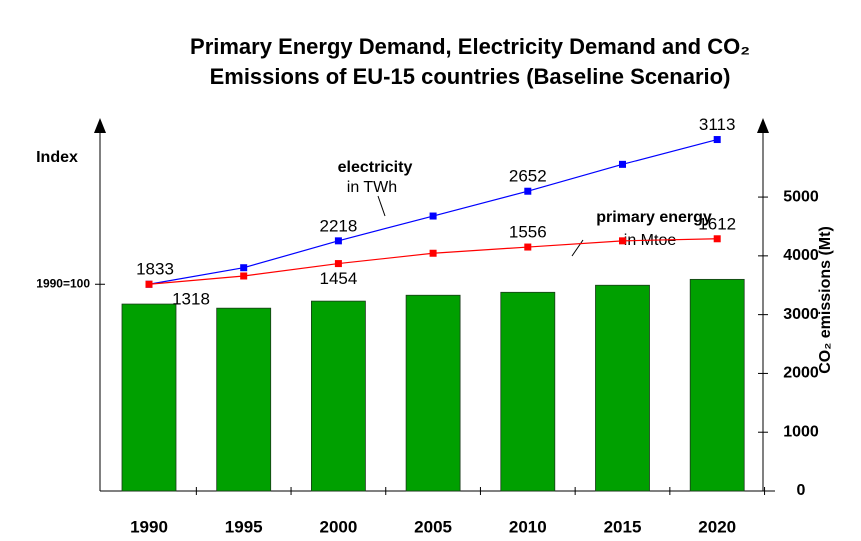 This screenshot has height=541, width=861. Describe the element at coordinates (528, 232) in the screenshot. I see `data-label: 1556` at that location.